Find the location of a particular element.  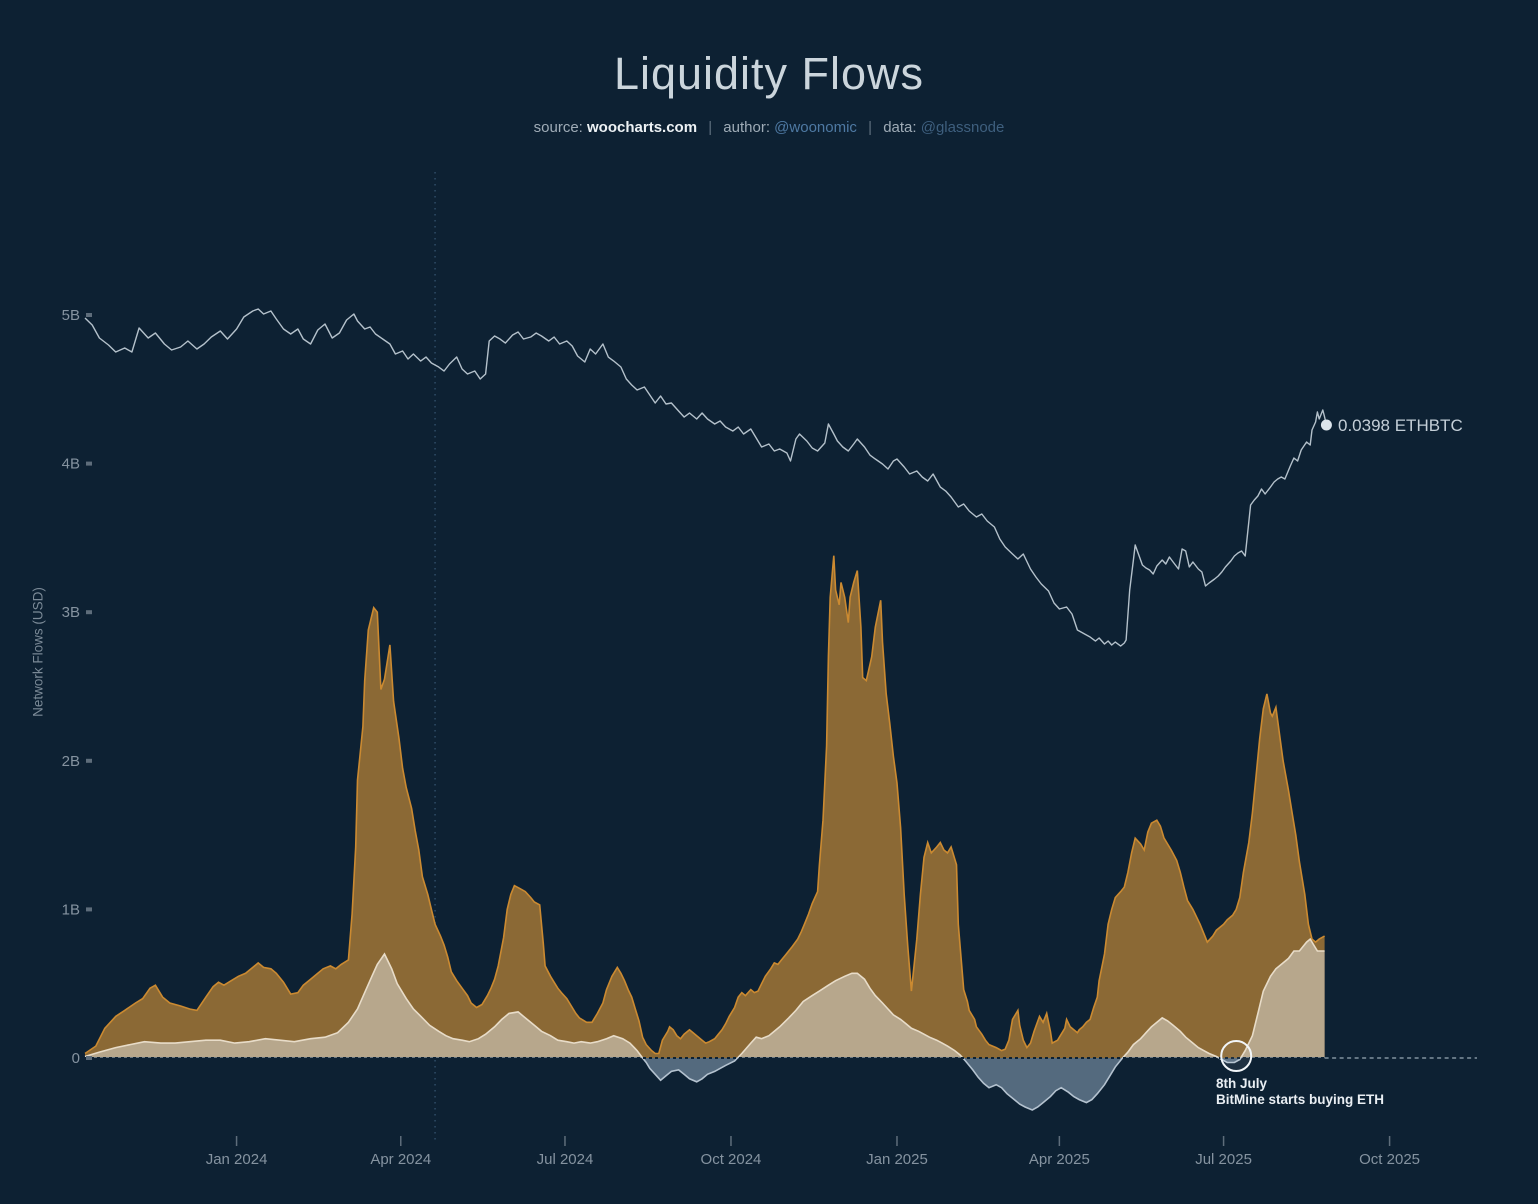

x-tick-label: Jul 2025 is located at coordinates (1223, 1159).